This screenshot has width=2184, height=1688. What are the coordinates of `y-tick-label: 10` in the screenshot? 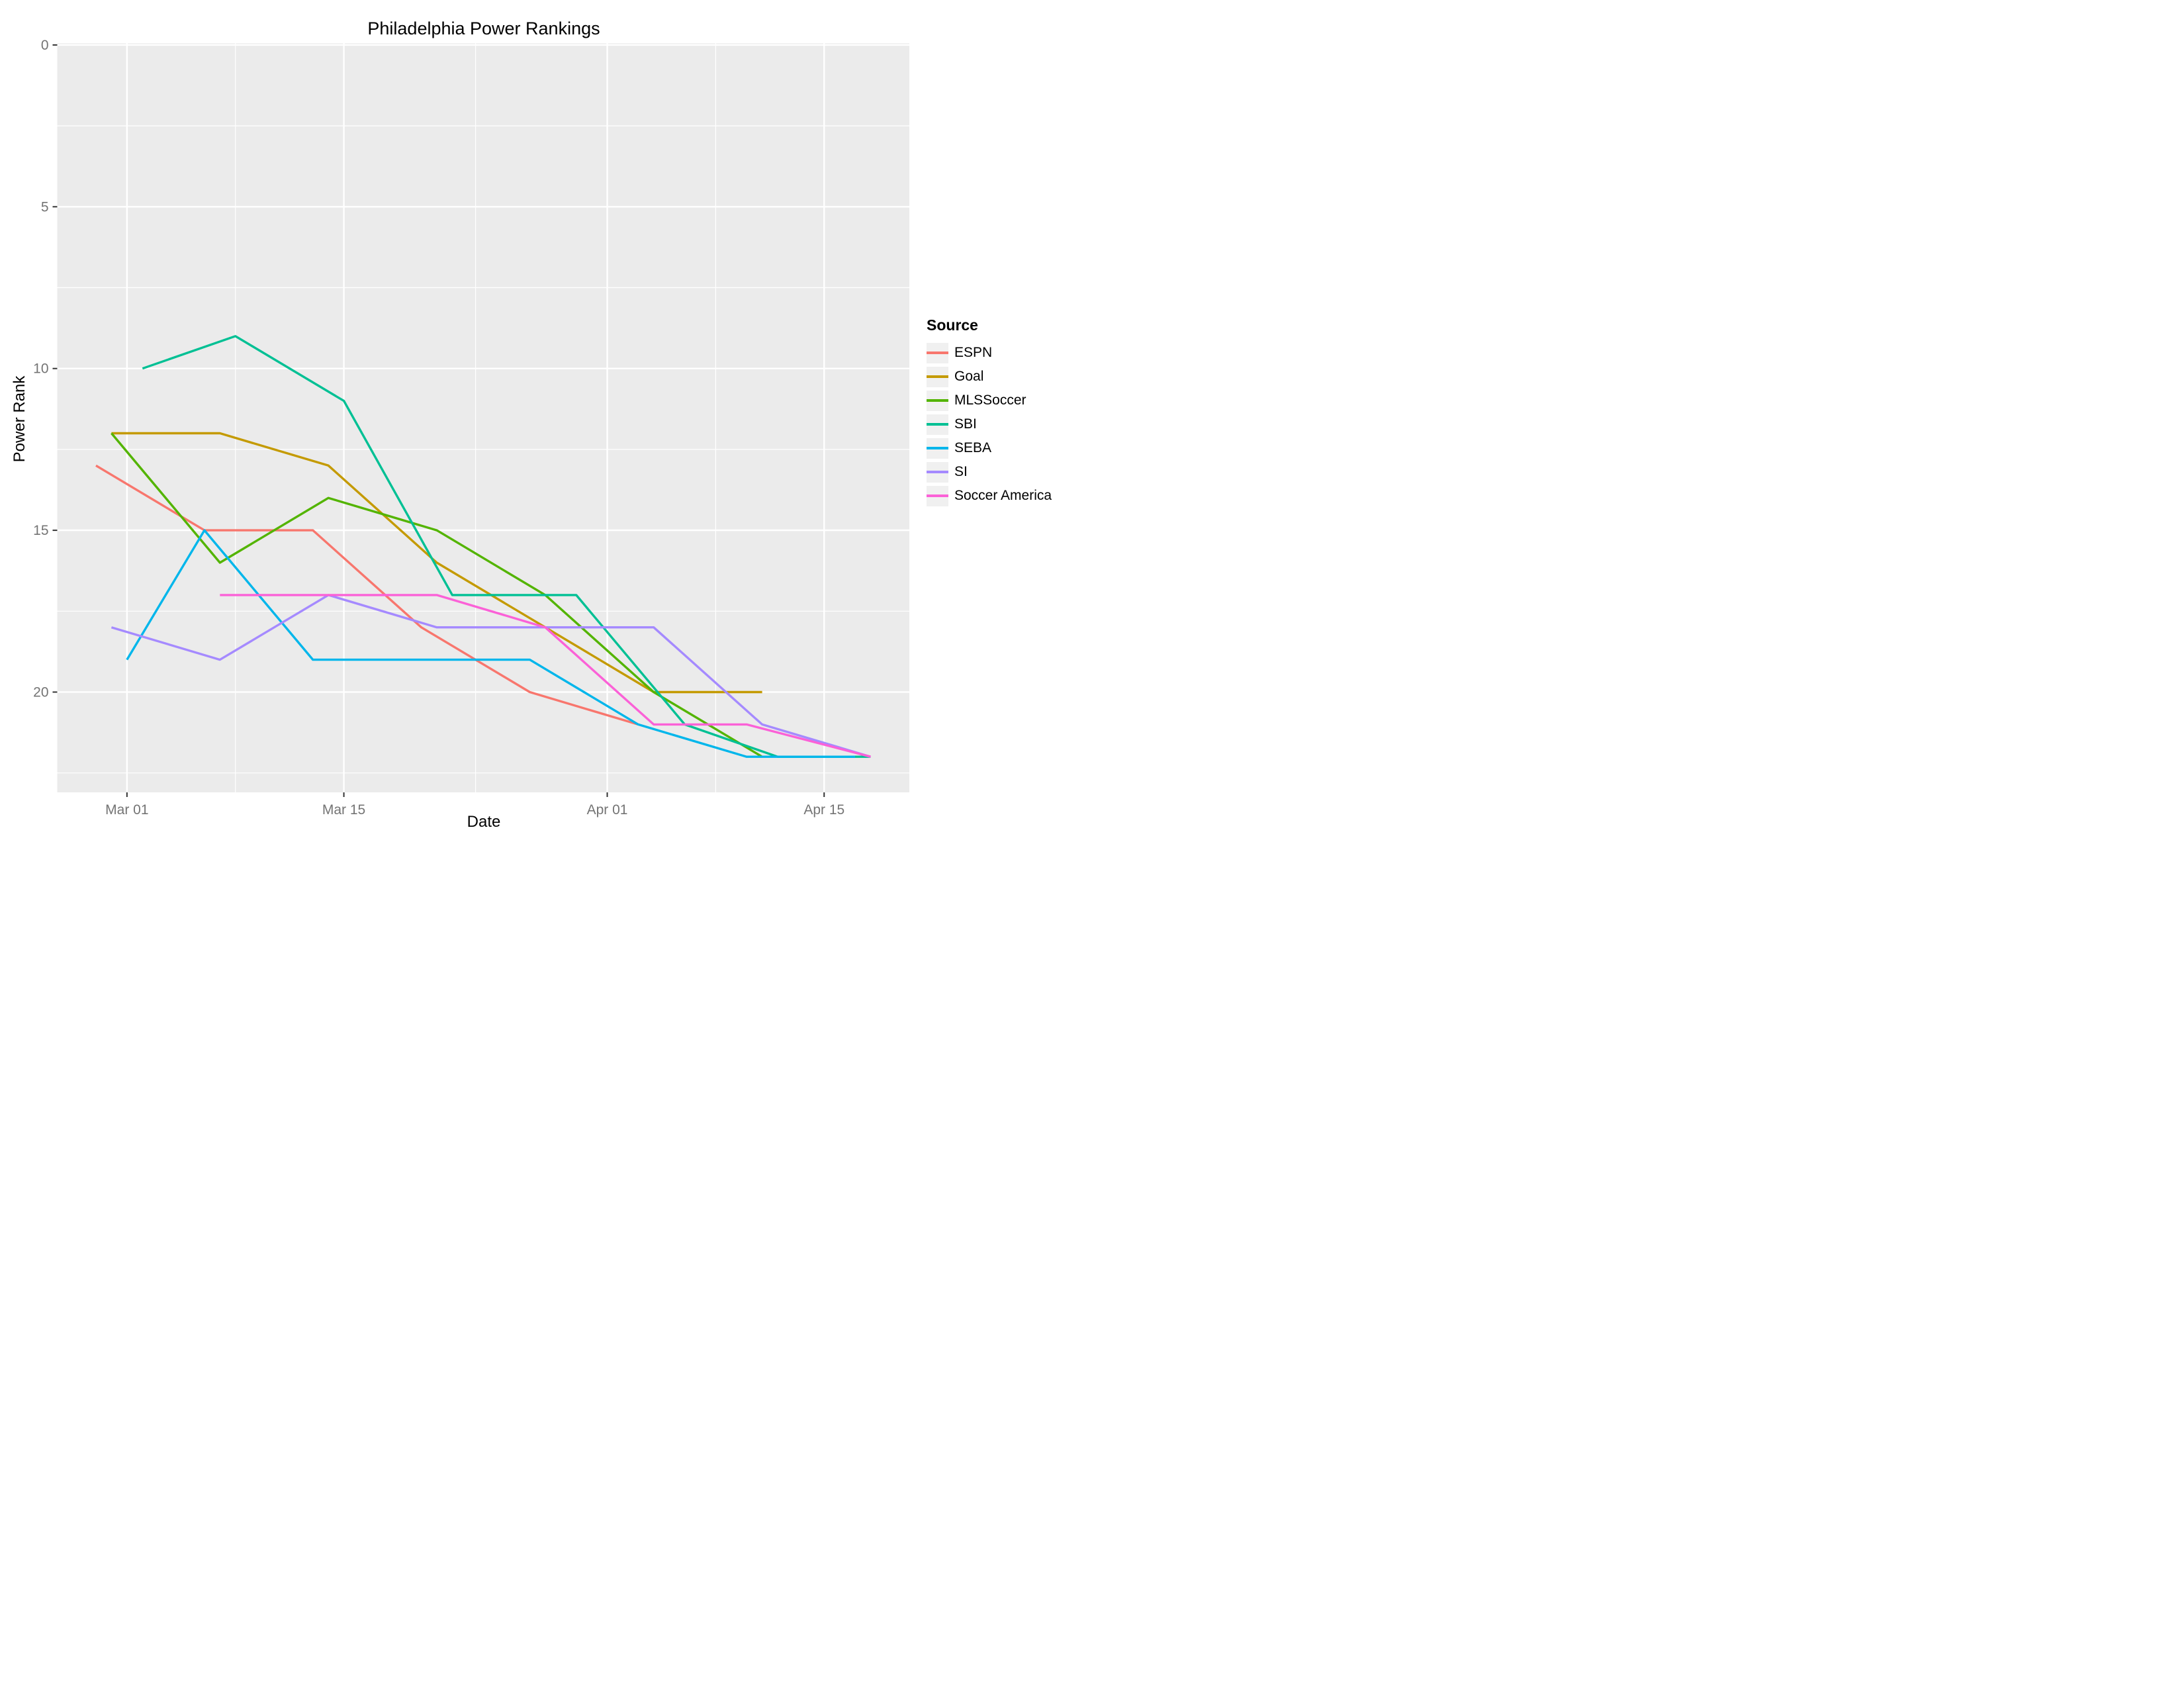 It's located at (40, 369).